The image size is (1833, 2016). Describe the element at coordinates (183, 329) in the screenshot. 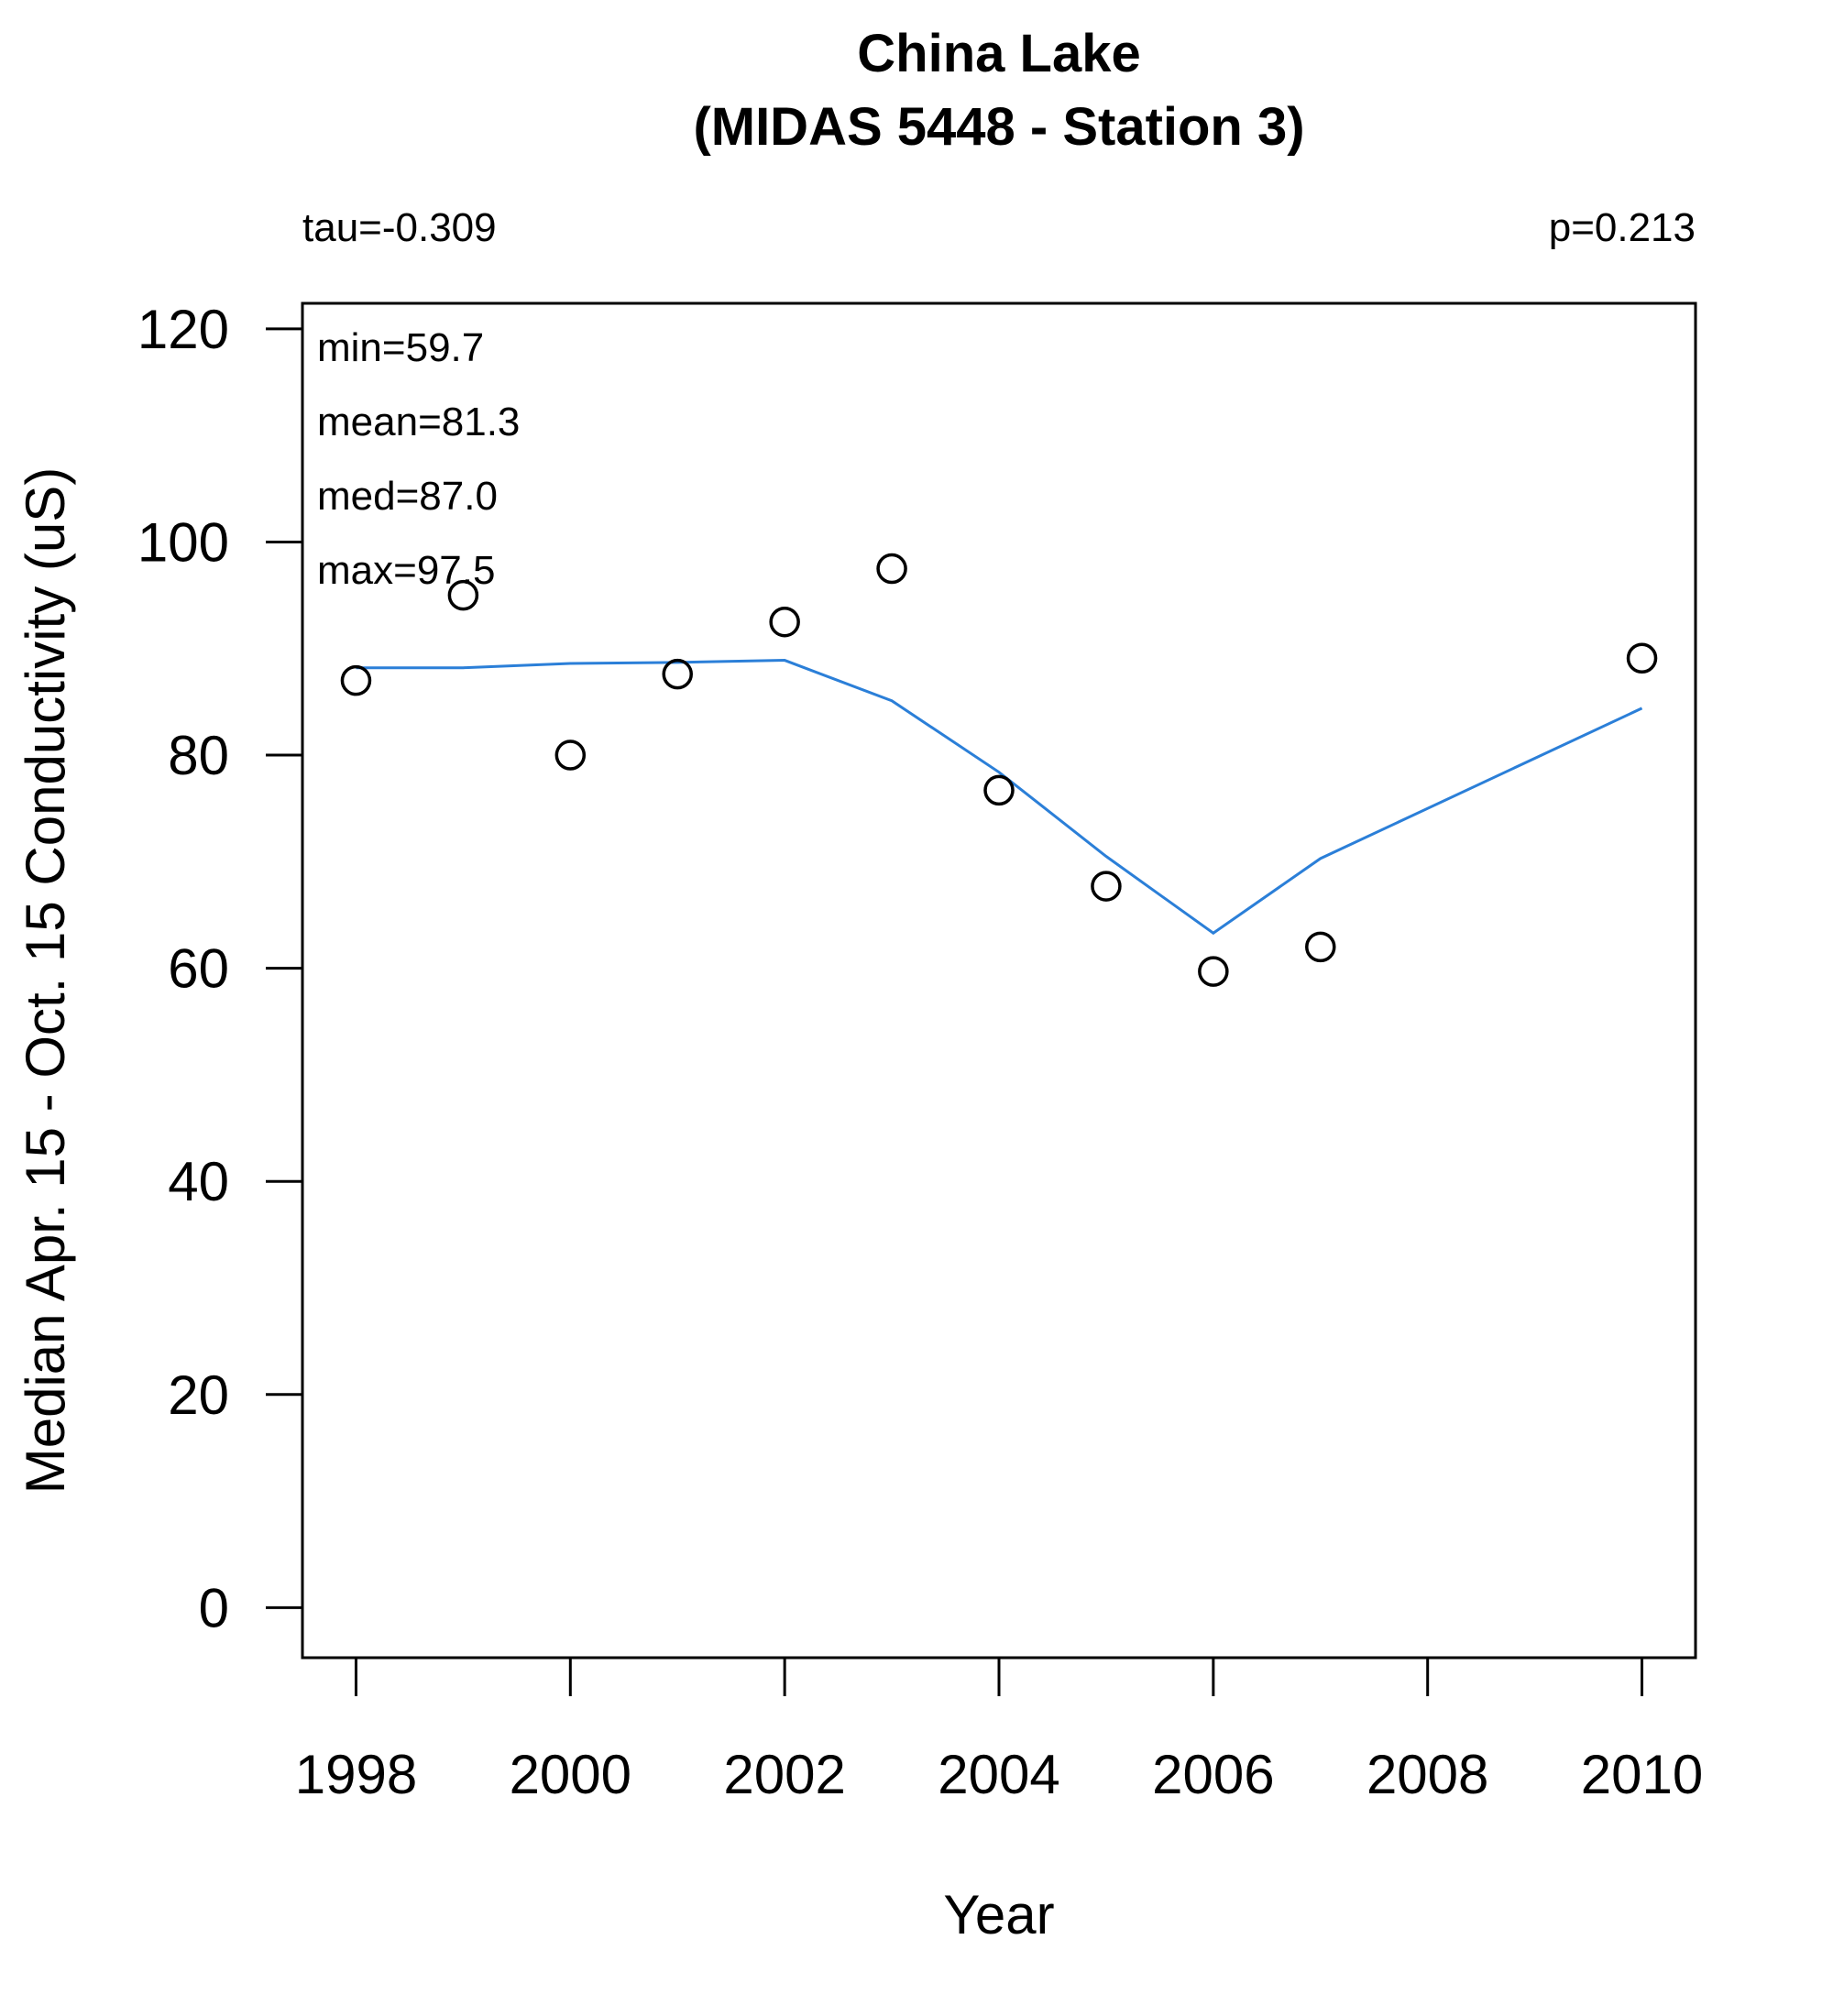

I see `y-tick-label: 120` at that location.